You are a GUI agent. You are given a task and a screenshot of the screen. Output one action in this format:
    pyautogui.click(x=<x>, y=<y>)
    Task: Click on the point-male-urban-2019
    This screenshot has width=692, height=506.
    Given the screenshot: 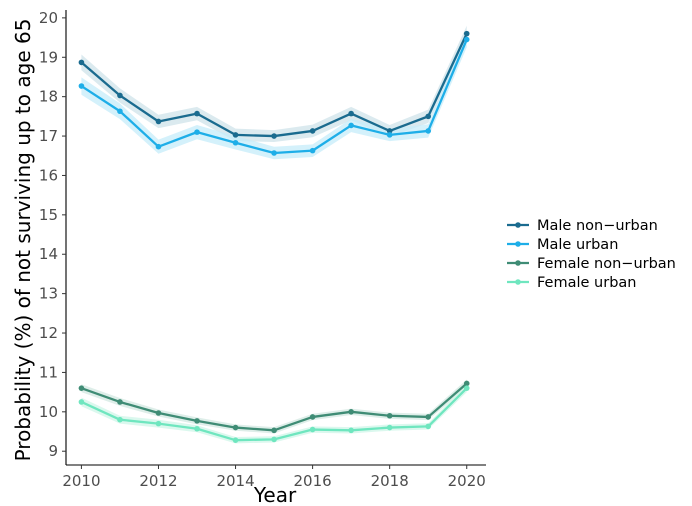 What is the action you would take?
    pyautogui.click(x=428, y=131)
    